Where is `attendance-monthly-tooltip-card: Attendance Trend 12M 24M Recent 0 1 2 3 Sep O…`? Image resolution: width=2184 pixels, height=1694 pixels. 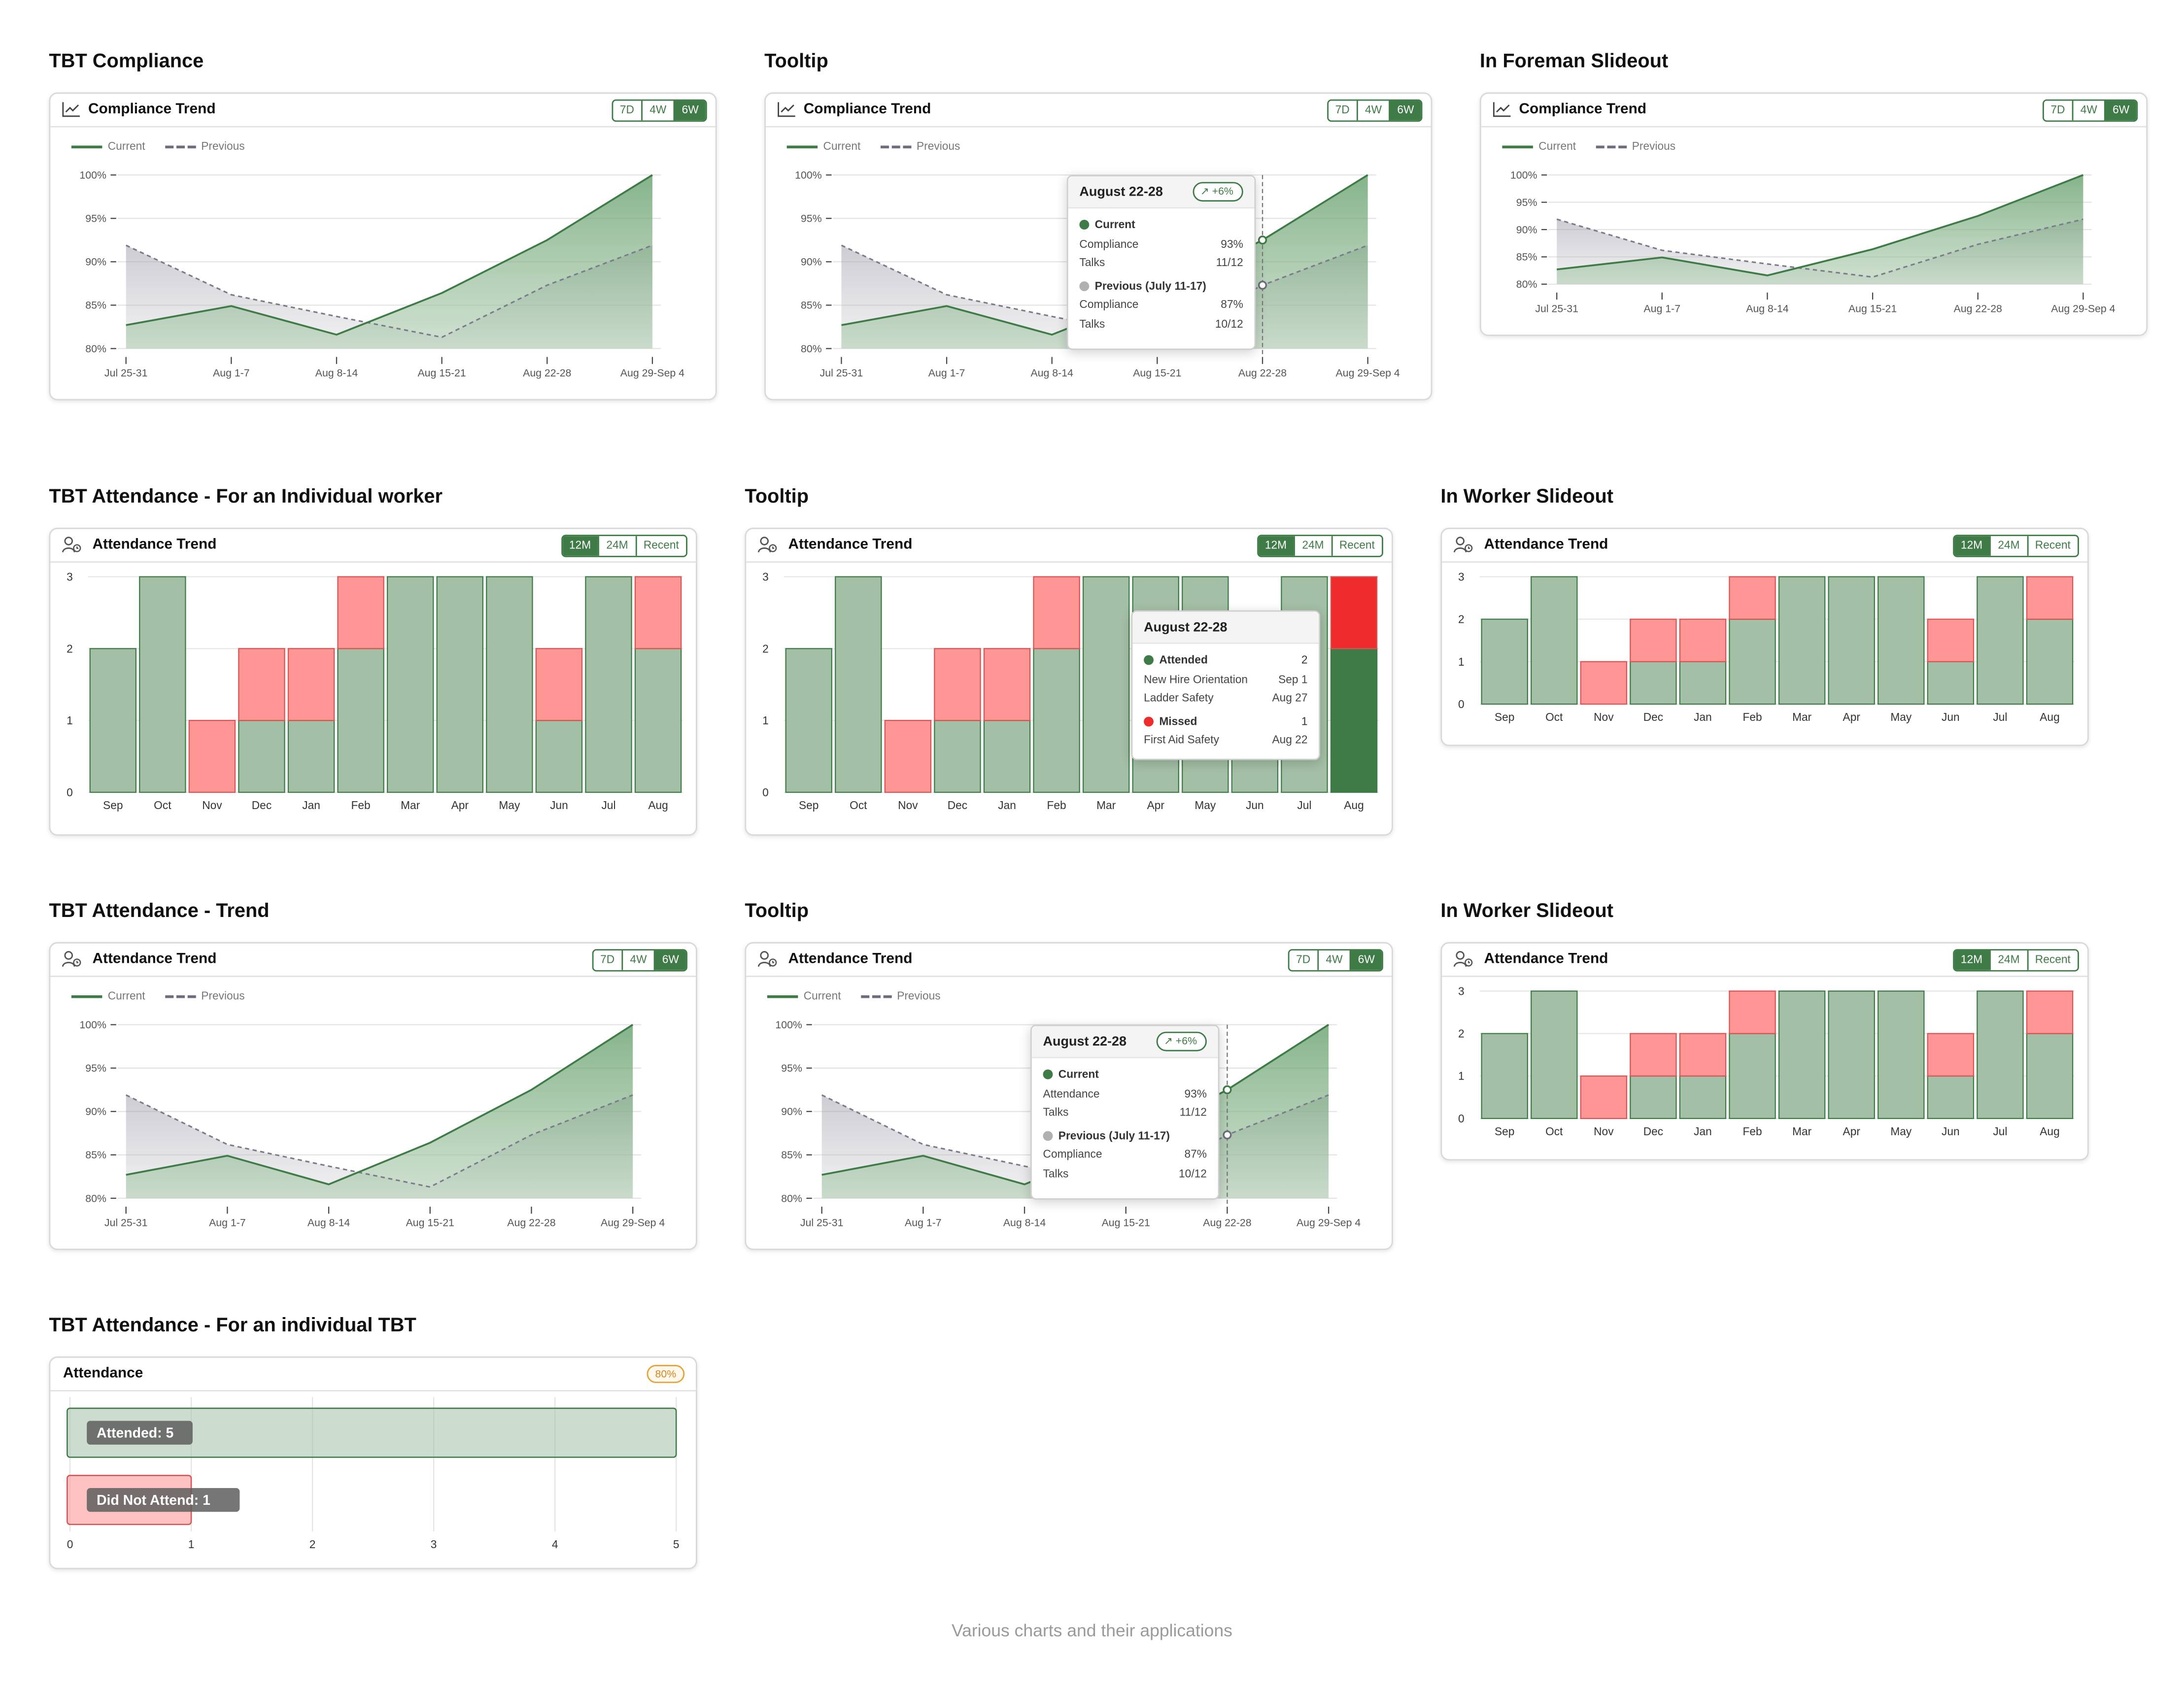
attendance-monthly-tooltip-card: Attendance Trend 12M 24M Recent 0 1 2 3 Sep O… is located at coordinates (1069, 682).